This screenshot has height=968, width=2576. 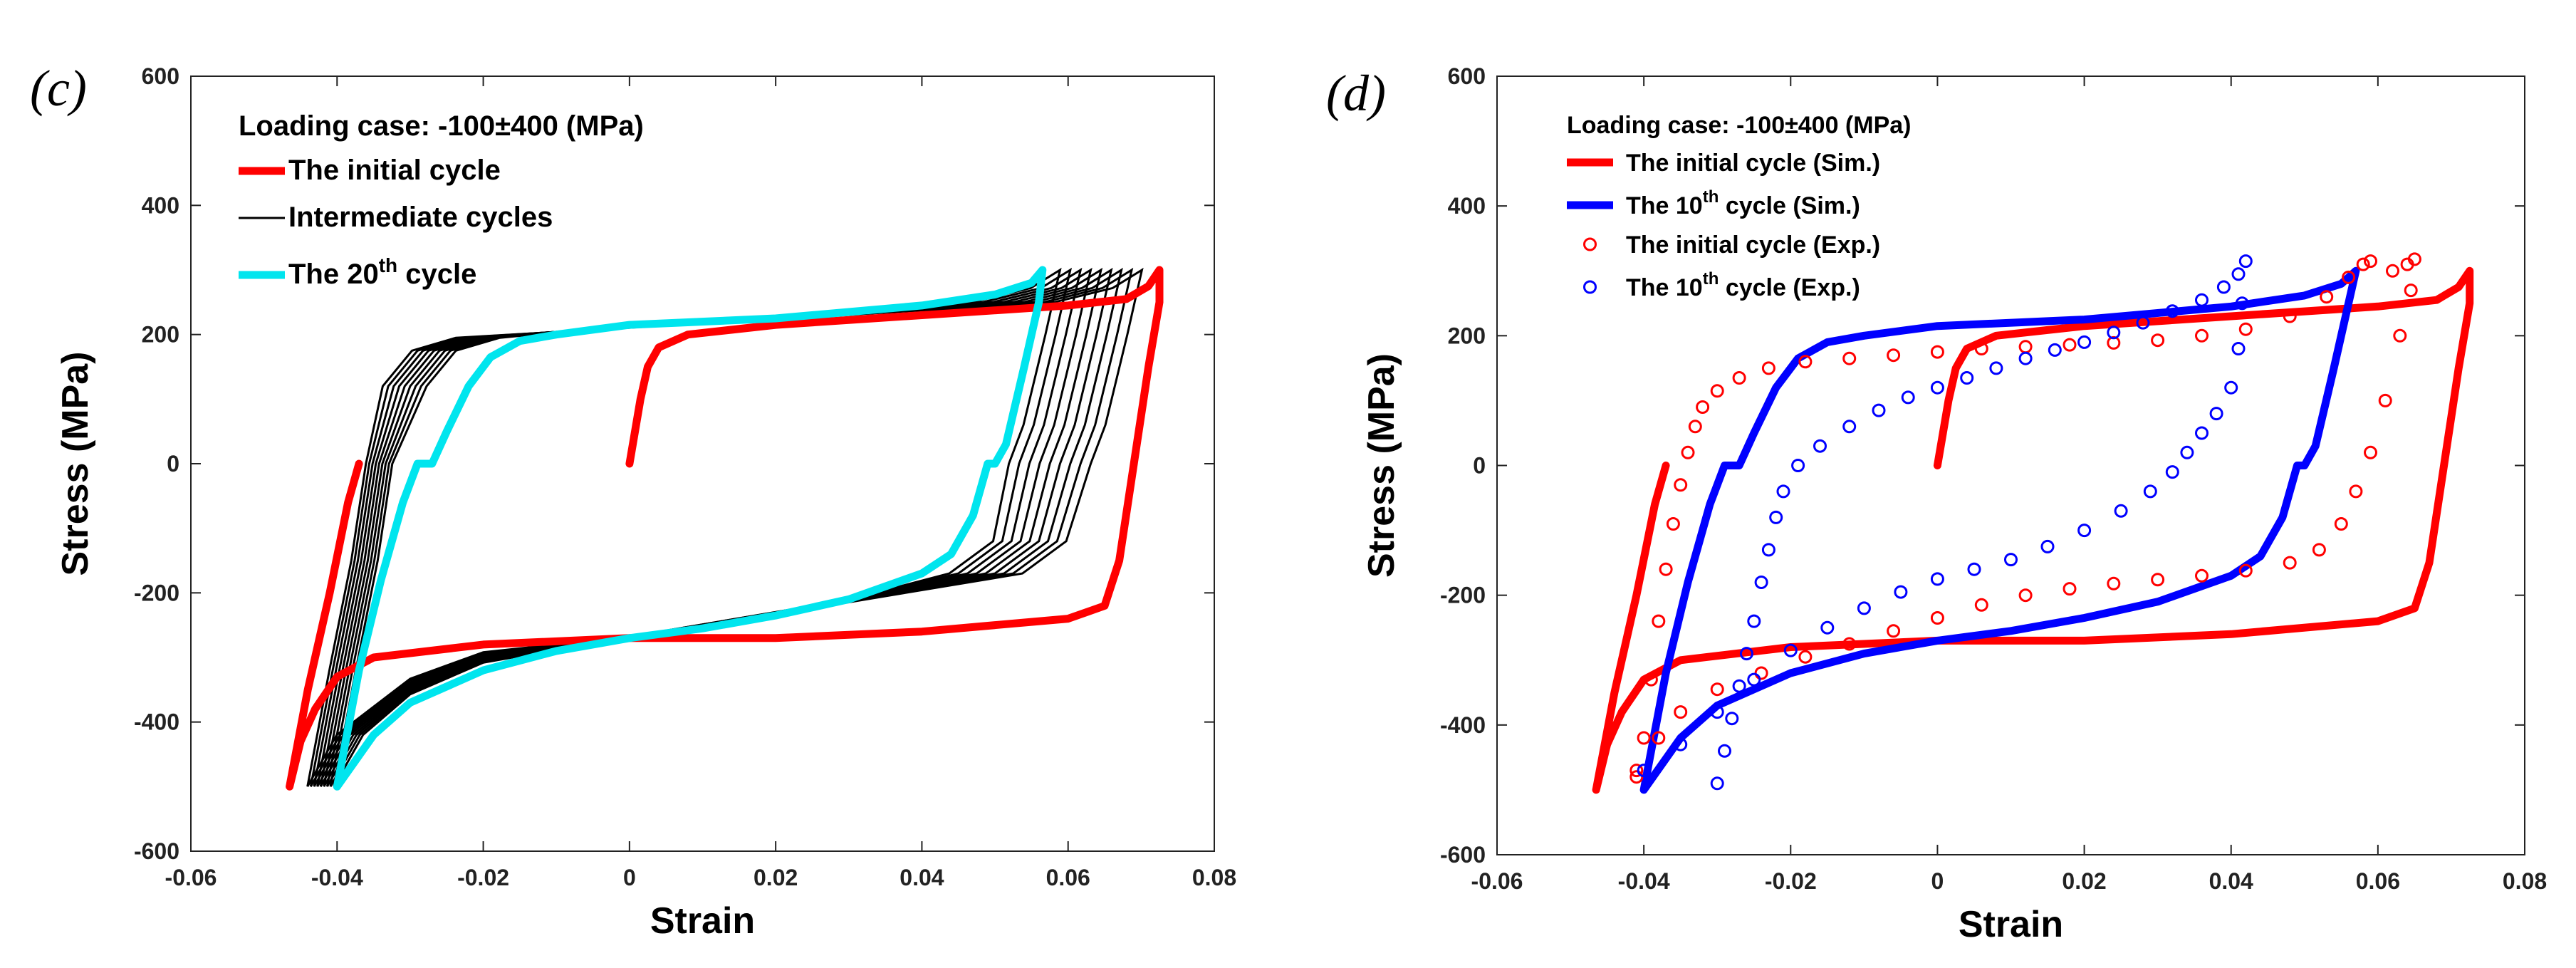 I want to click on legend-entry-main: The 20, so click(x=333, y=274).